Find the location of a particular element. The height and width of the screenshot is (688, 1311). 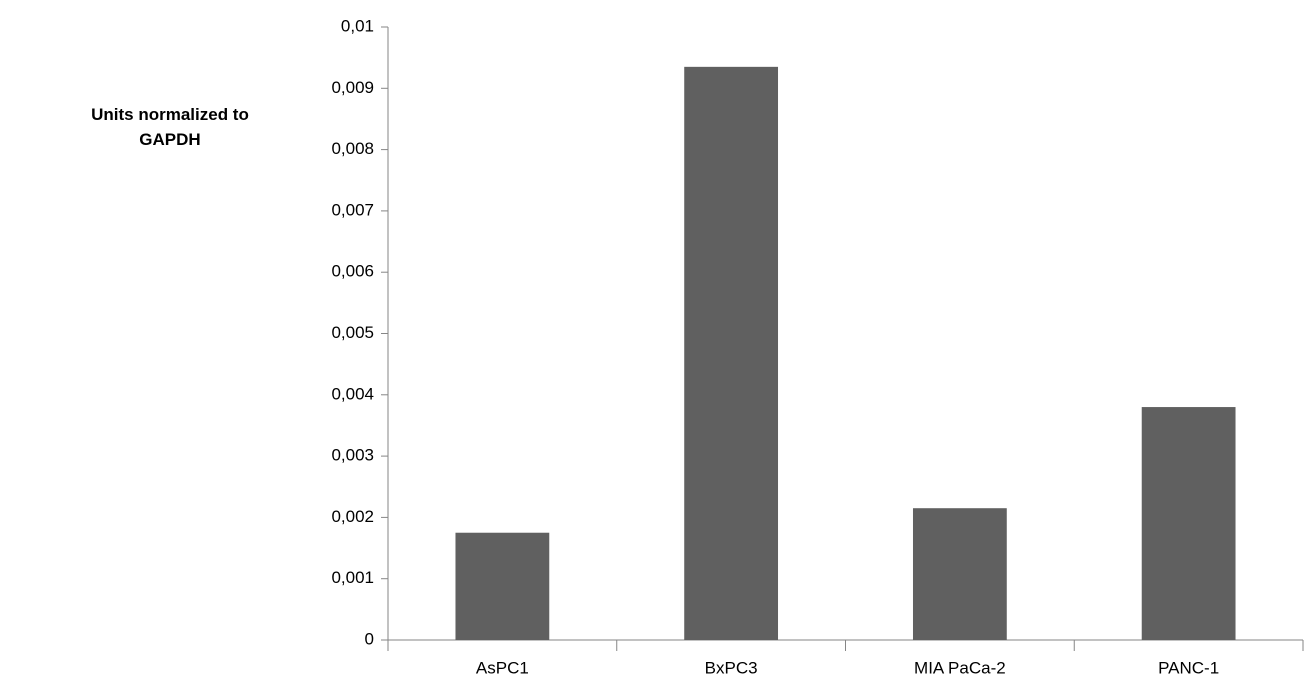

x-tick-label: PANC-1 is located at coordinates (1188, 667).